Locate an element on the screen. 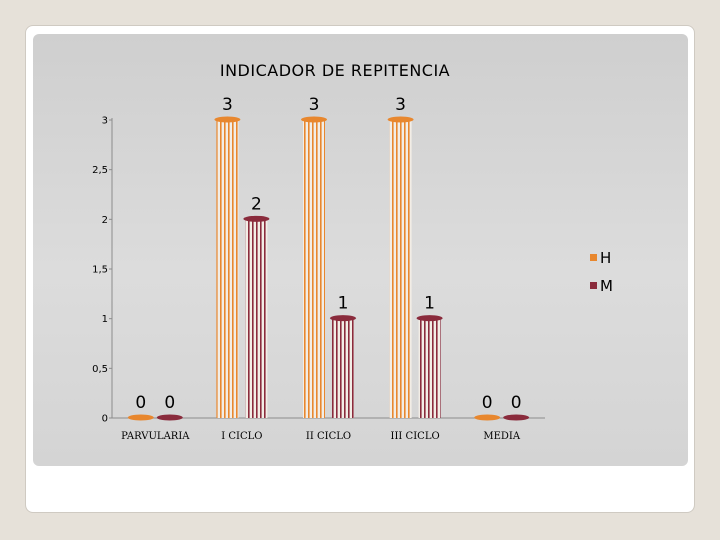 This screenshot has width=720, height=540. y-tick-label: 2,5 is located at coordinates (100, 170).